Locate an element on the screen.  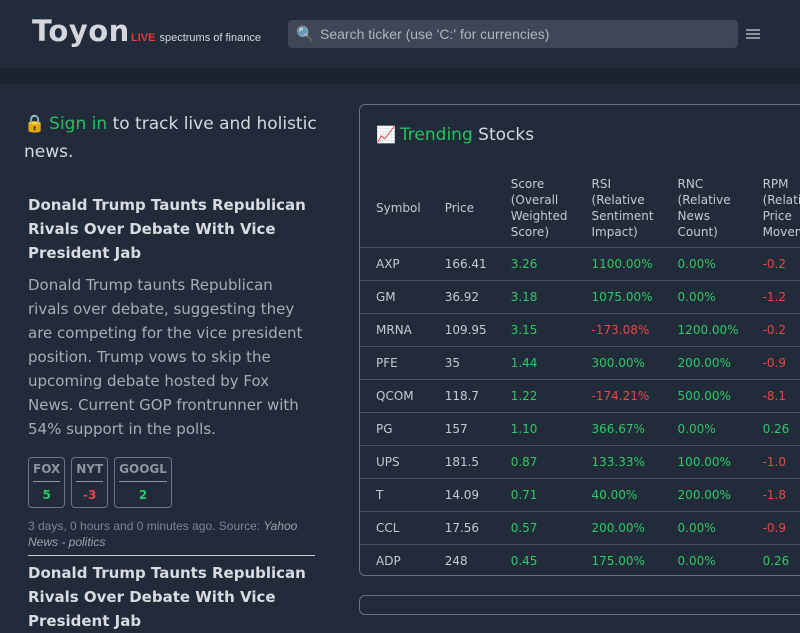
cell-price: 157 is located at coordinates (461, 429).